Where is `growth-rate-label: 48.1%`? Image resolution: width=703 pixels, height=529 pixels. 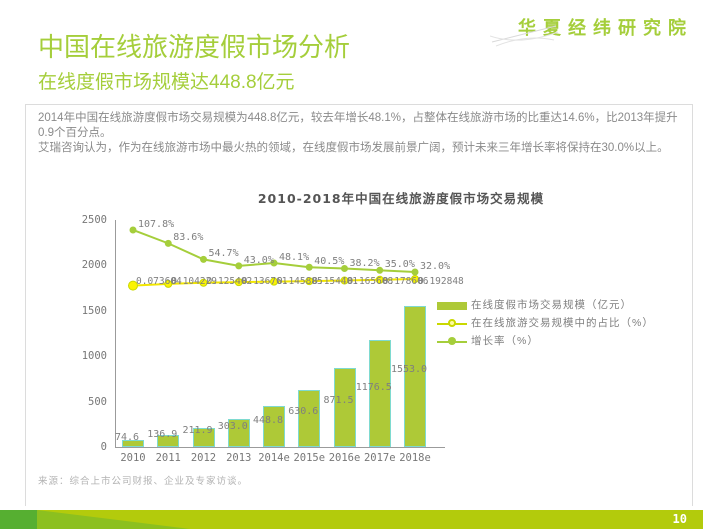
growth-rate-label: 48.1% is located at coordinates (294, 258).